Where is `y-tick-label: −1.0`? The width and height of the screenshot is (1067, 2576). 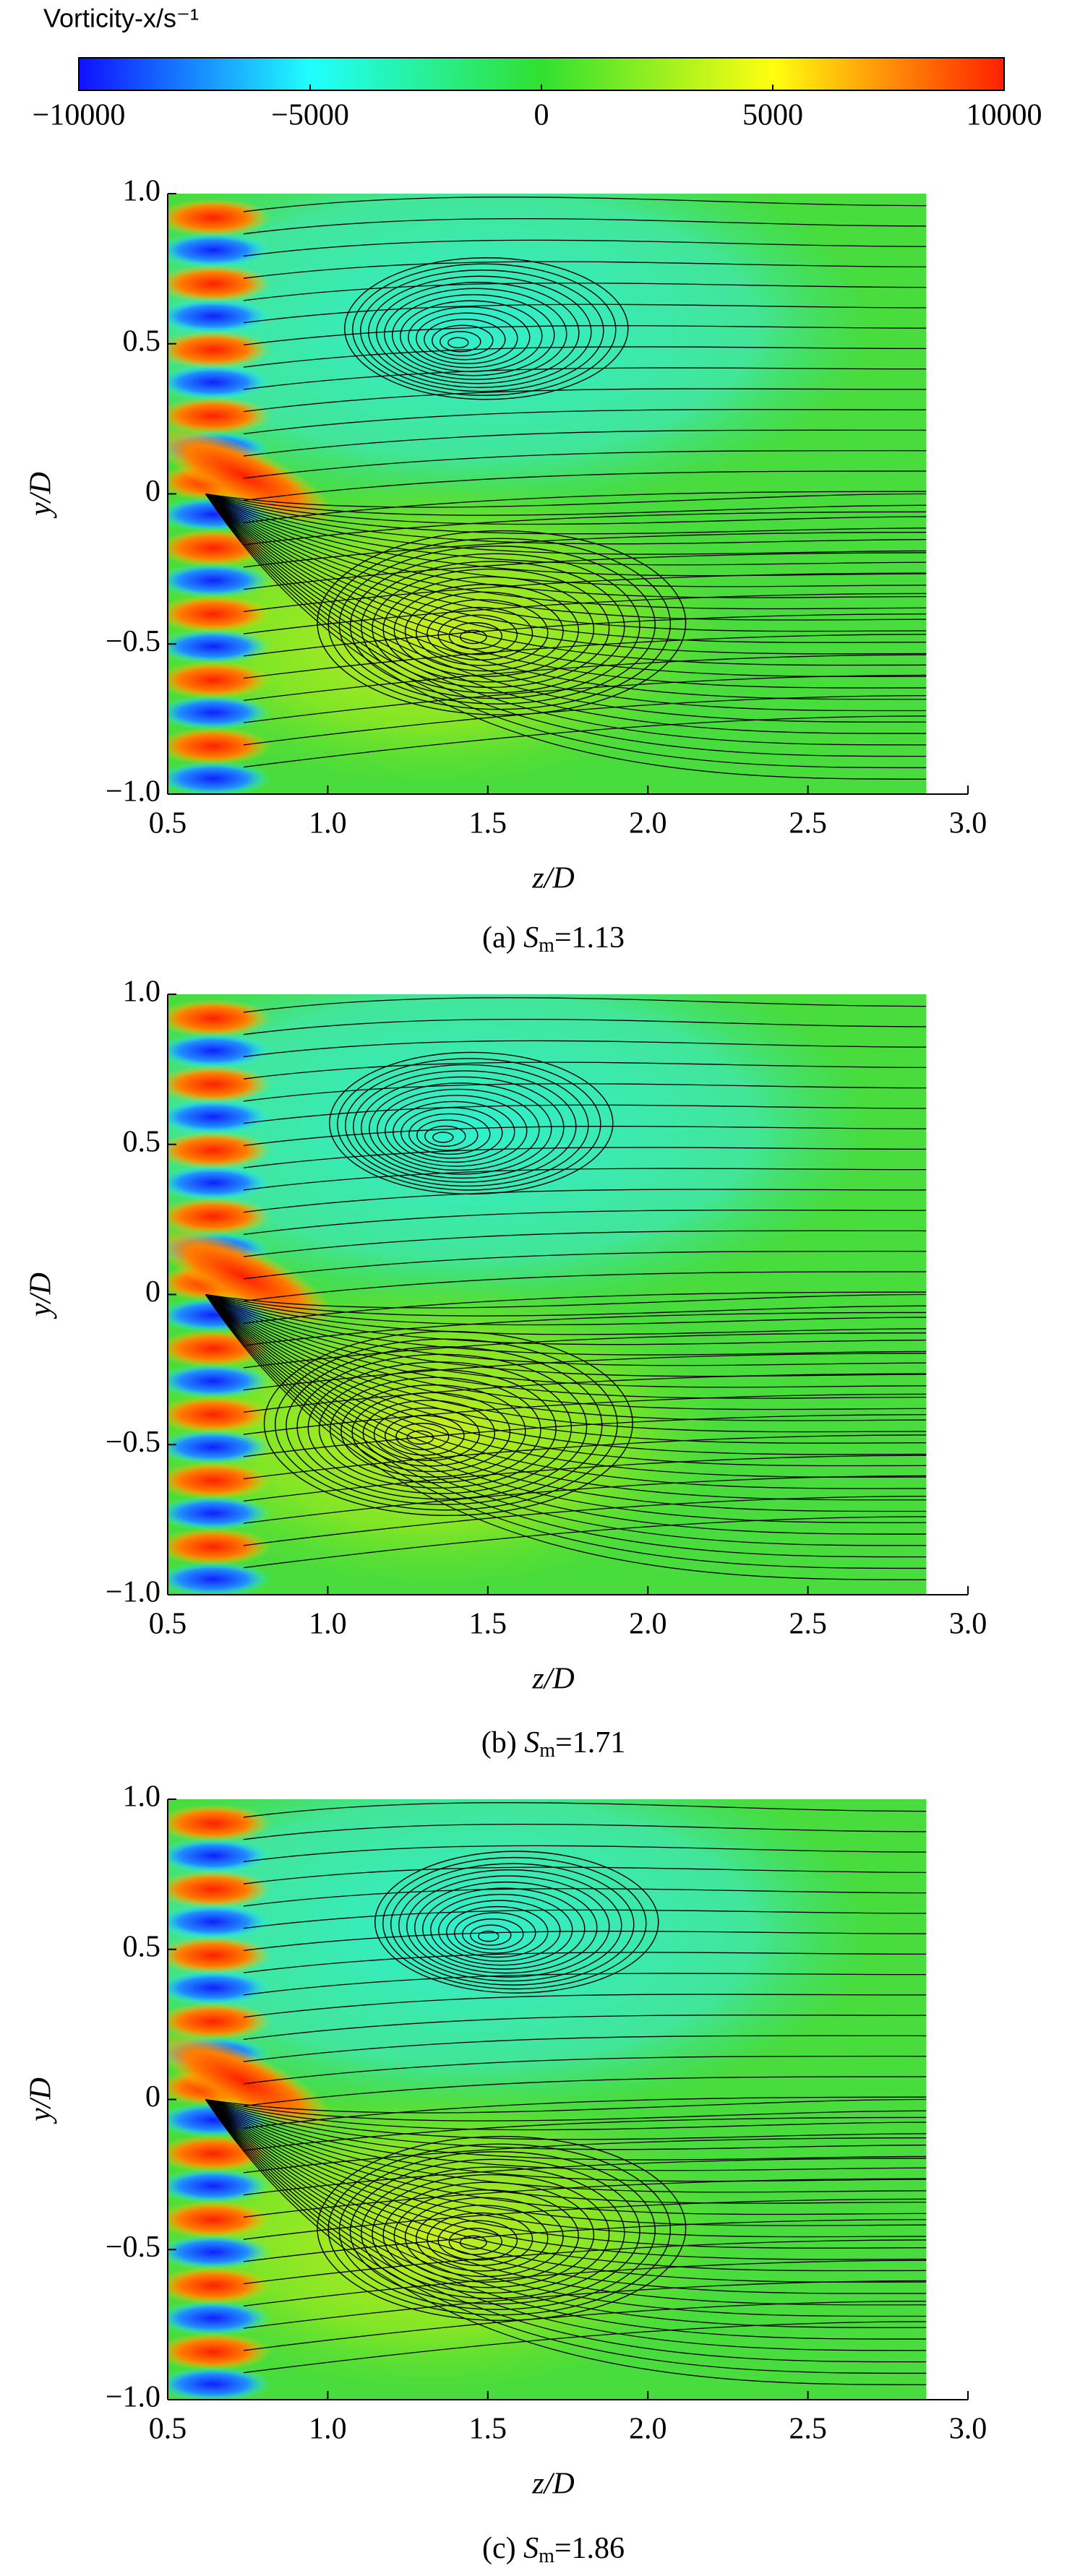
y-tick-label: −1.0 is located at coordinates (133, 792).